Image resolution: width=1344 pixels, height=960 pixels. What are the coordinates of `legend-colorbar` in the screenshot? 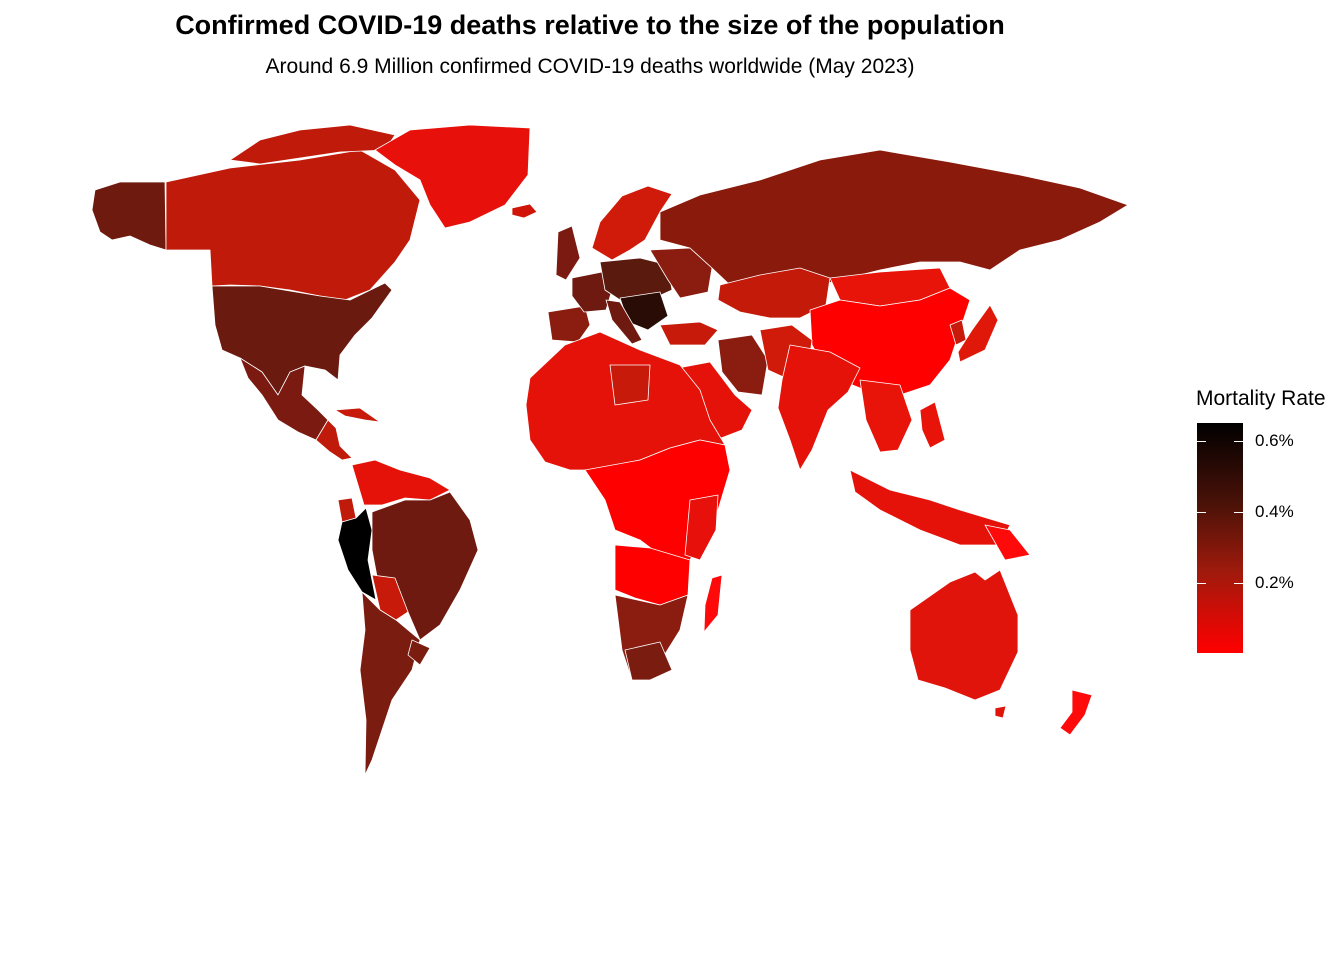 It's located at (1220, 538).